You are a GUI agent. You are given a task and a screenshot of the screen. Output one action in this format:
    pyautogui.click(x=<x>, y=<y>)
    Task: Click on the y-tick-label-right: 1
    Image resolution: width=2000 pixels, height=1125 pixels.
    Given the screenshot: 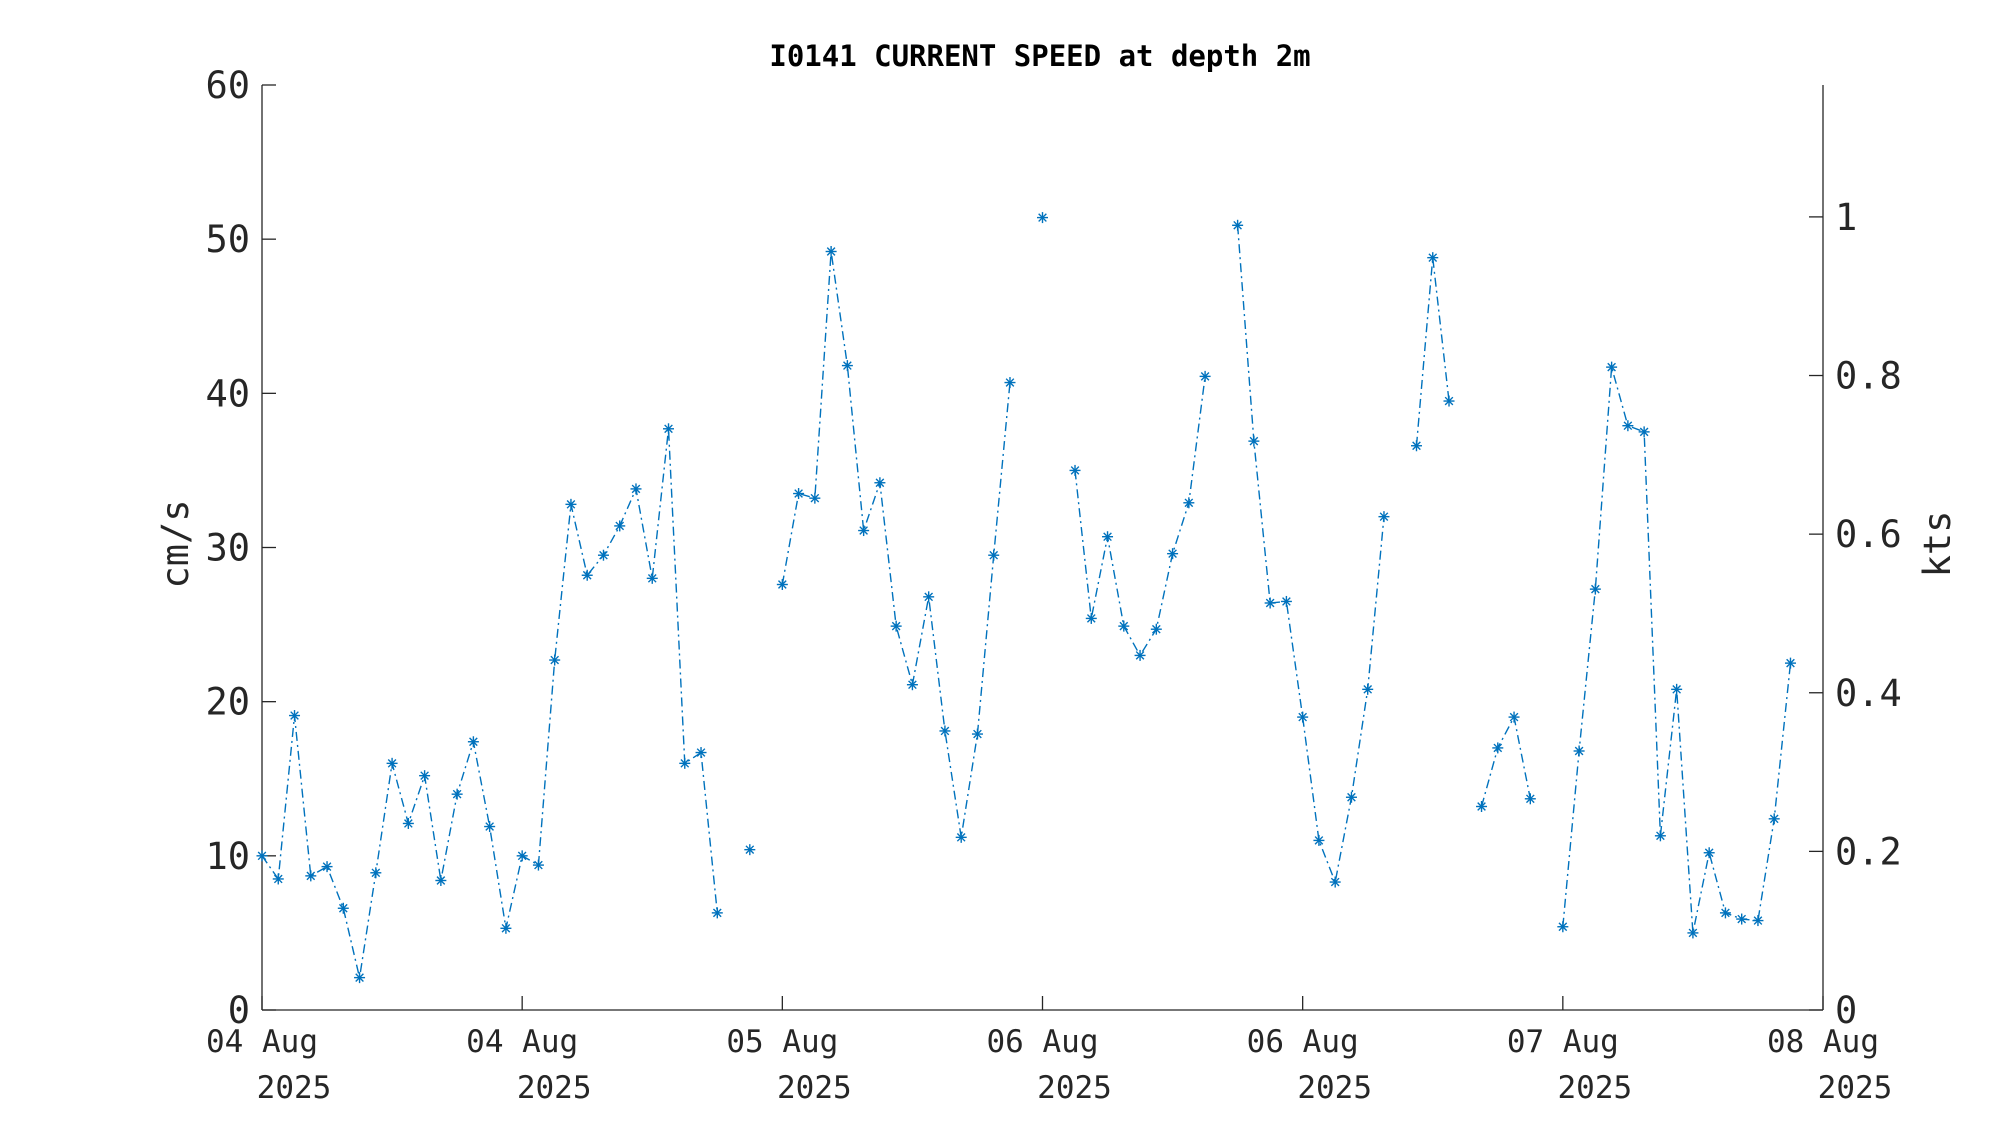 What is the action you would take?
    pyautogui.click(x=1846, y=217)
    